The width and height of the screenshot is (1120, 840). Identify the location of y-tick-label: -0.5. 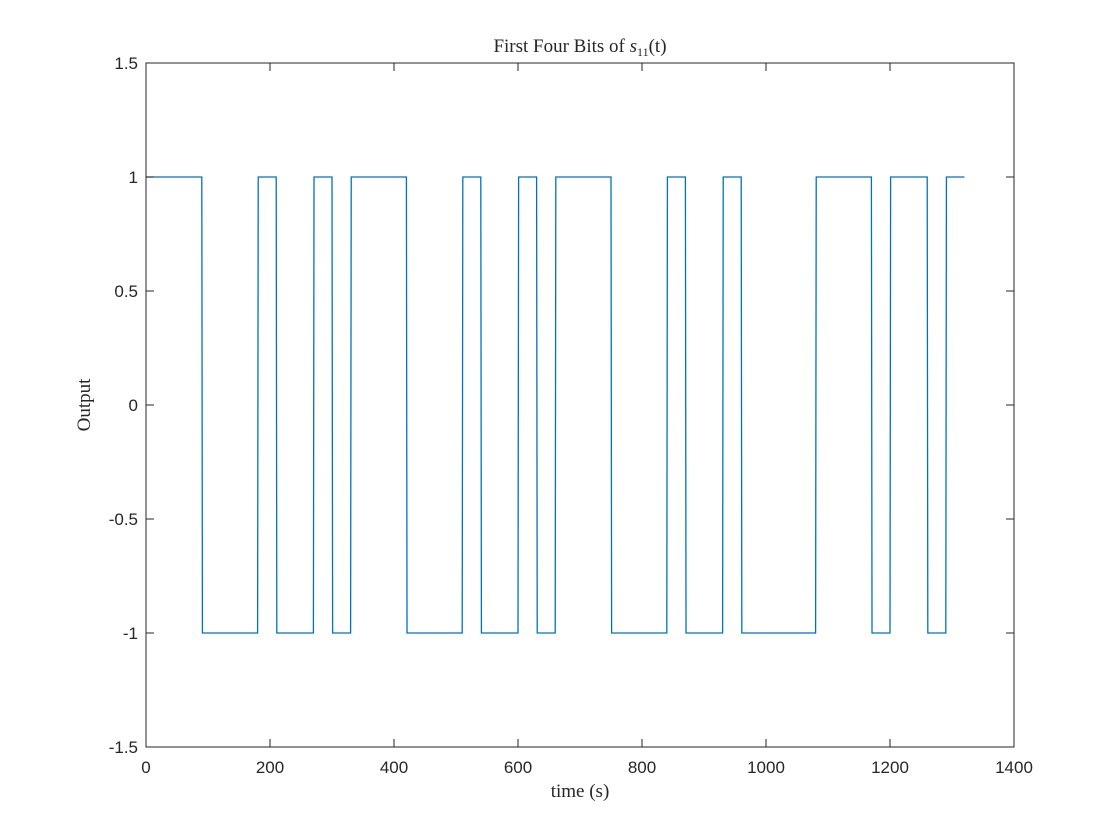
(123, 519).